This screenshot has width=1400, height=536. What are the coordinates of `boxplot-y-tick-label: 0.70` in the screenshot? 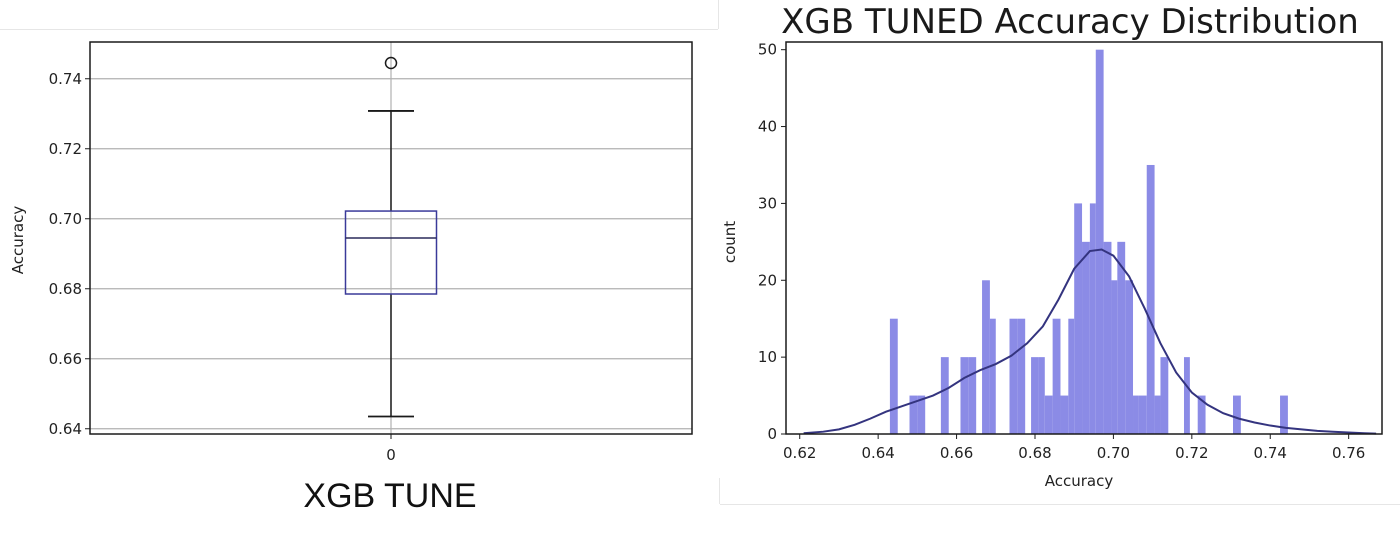 It's located at (65, 219).